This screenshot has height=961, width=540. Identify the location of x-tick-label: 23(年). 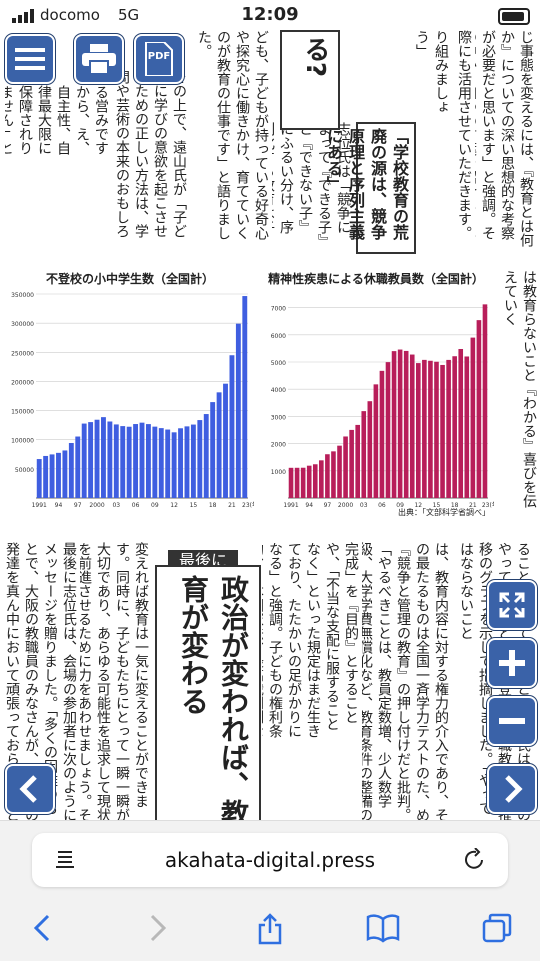
(248, 505).